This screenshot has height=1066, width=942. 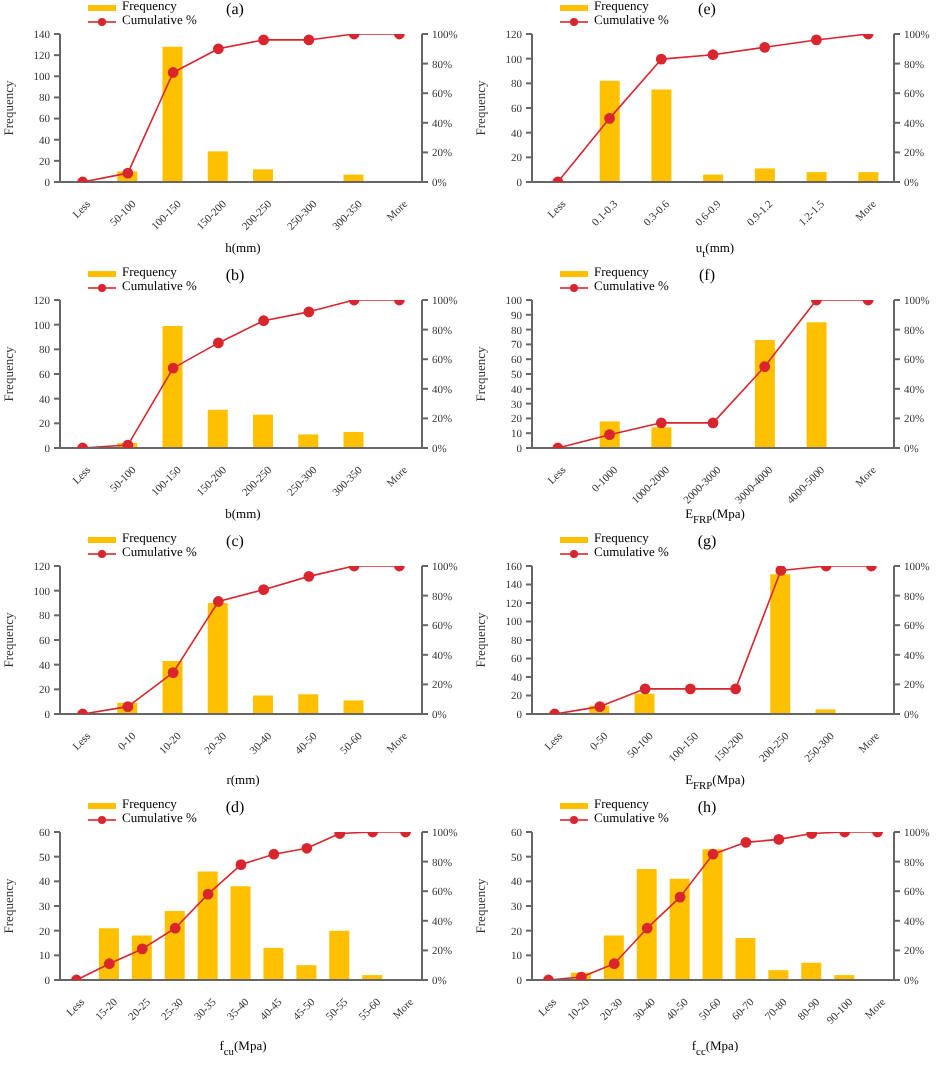 What do you see at coordinates (707, 275) in the screenshot?
I see `chart-title: (f)` at bounding box center [707, 275].